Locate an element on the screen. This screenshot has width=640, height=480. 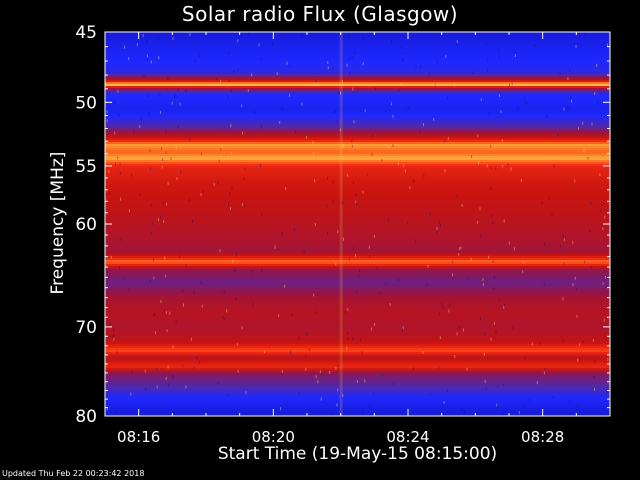
updated-timestamp: Updated Thu Feb 22 00:23:42 2018 is located at coordinates (73, 473).